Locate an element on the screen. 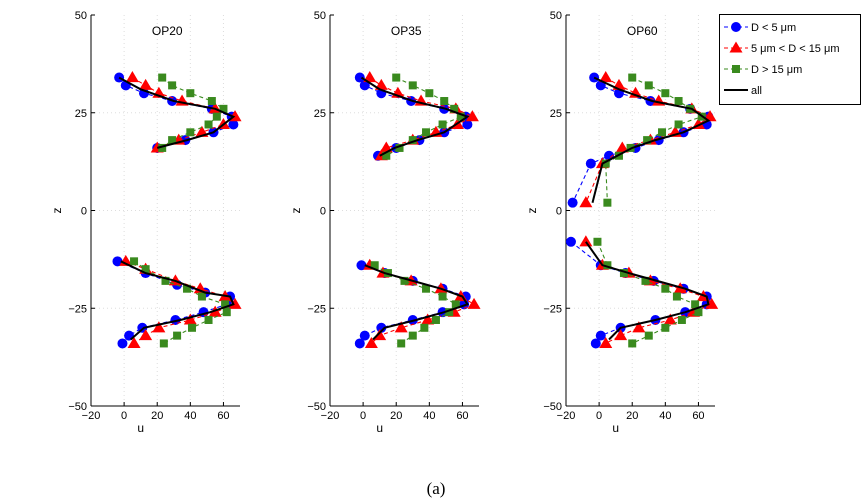  subplot-title: OP20 is located at coordinates (167, 31).